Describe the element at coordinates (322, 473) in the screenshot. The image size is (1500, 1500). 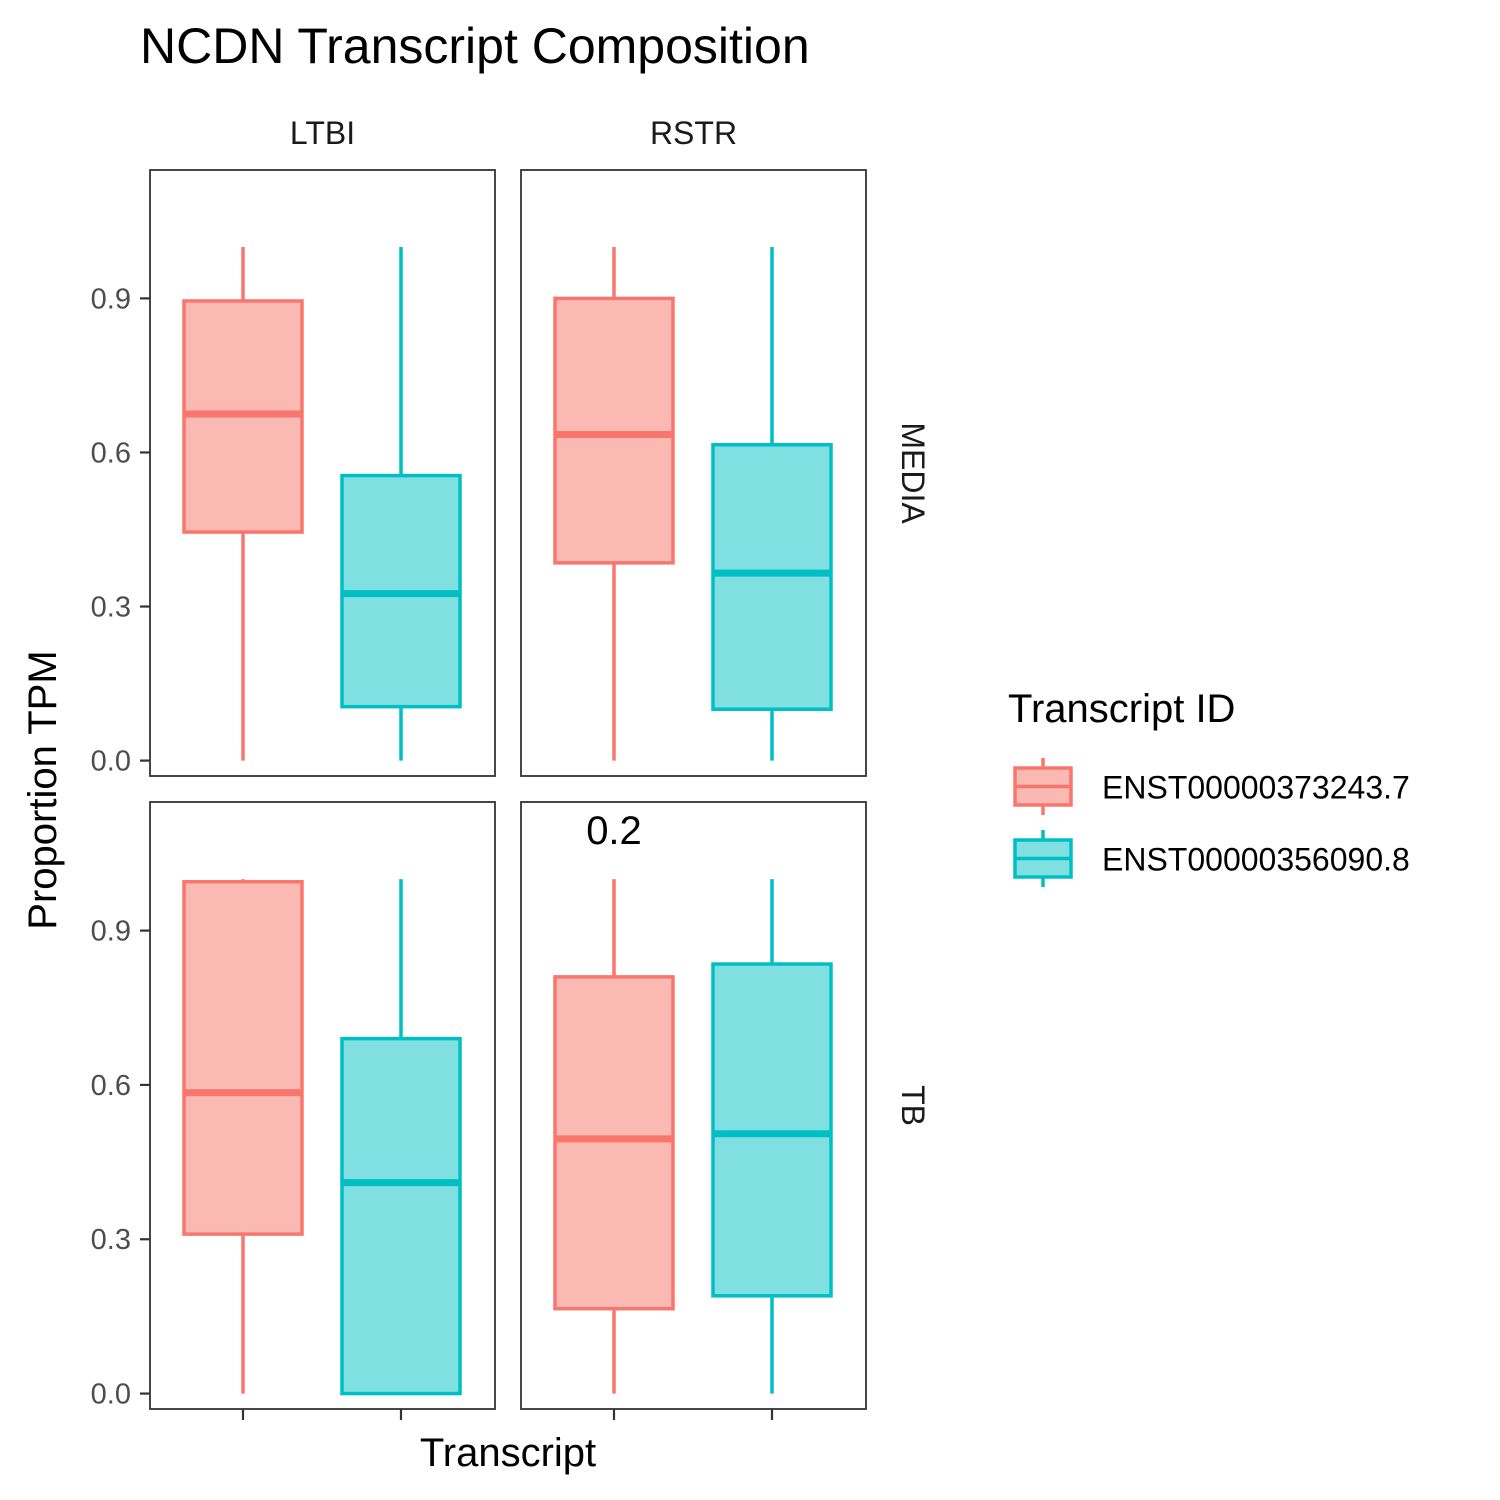
I see `panel-media-ltbi` at that location.